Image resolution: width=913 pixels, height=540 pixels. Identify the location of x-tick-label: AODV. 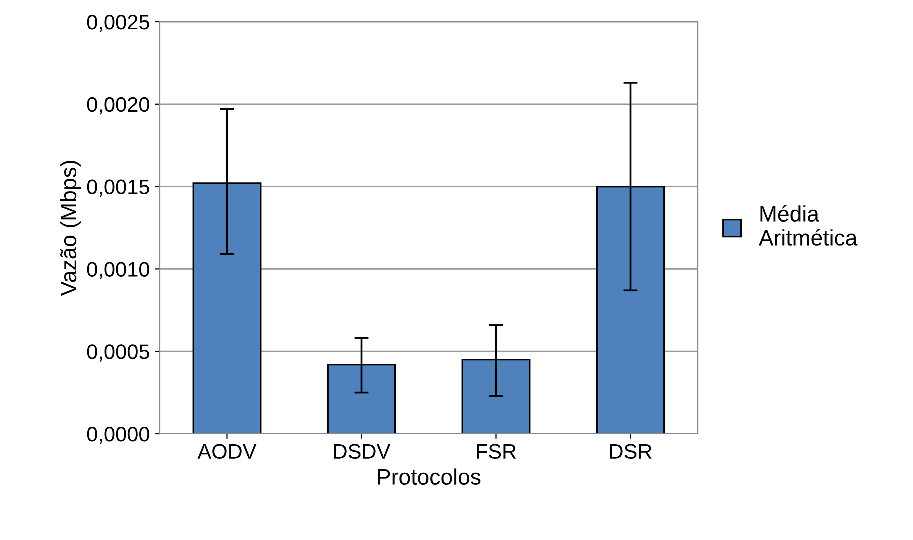
(227, 452).